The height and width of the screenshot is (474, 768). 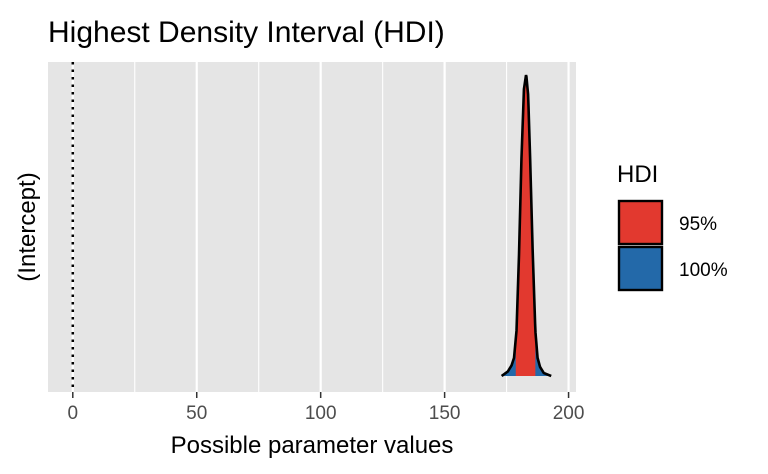 What do you see at coordinates (640, 268) in the screenshot?
I see `legend-key-100-pct` at bounding box center [640, 268].